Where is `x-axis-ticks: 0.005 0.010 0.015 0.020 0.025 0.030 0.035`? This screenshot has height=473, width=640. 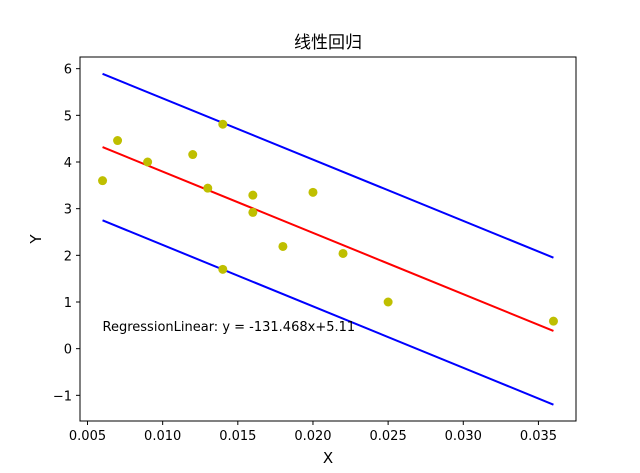
x-axis-ticks: 0.005 0.010 0.015 0.020 0.025 0.030 0.035 is located at coordinates (313, 432).